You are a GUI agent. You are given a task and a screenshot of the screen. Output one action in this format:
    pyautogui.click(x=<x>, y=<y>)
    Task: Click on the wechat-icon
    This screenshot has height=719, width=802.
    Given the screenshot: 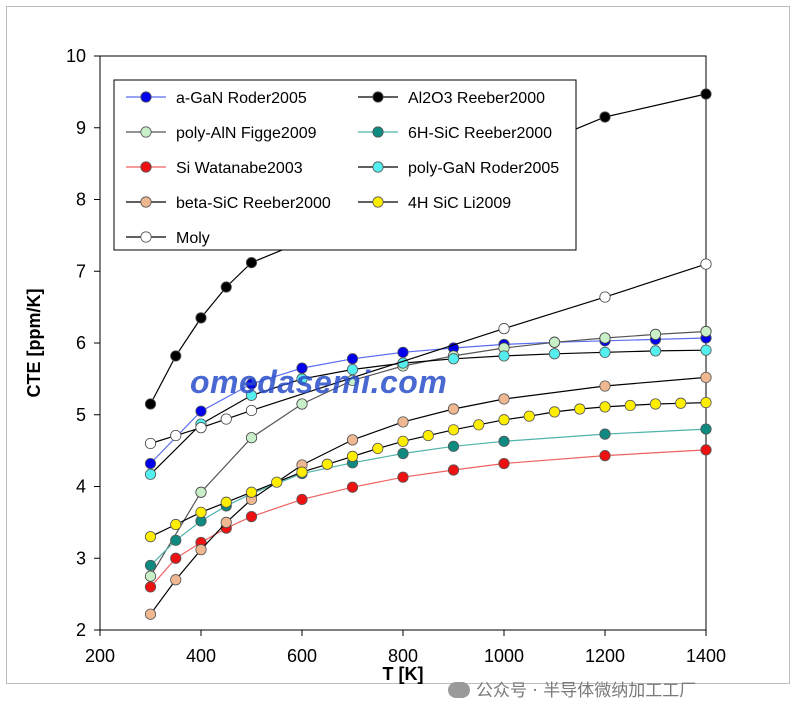 What is the action you would take?
    pyautogui.click(x=459, y=690)
    